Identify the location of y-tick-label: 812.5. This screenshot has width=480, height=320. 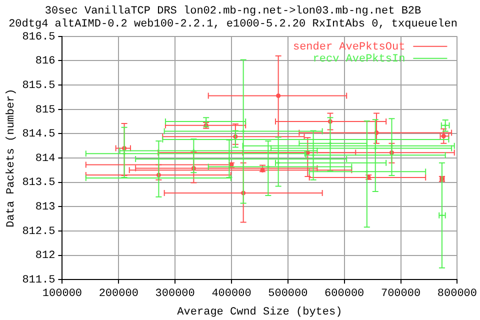
(39, 232).